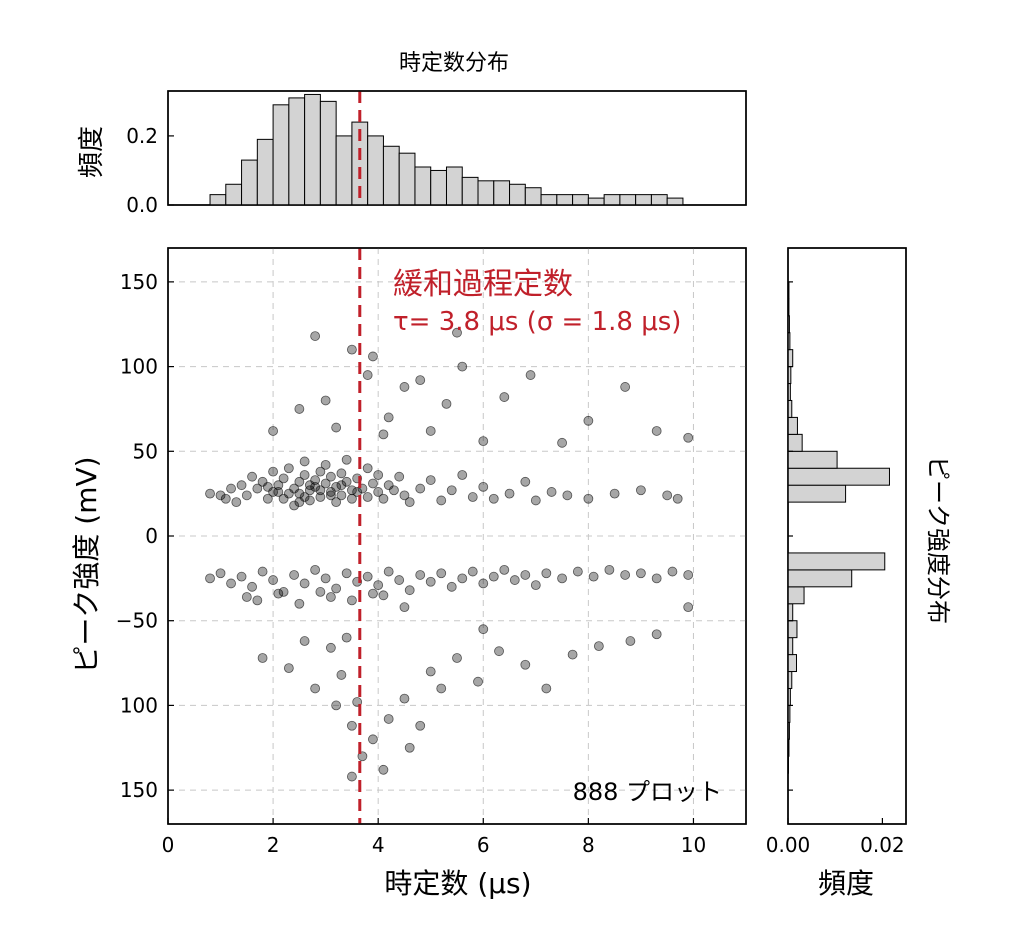 The width and height of the screenshot is (1024, 944). Describe the element at coordinates (151, 536) in the screenshot. I see `y-tick-label: 0` at that location.